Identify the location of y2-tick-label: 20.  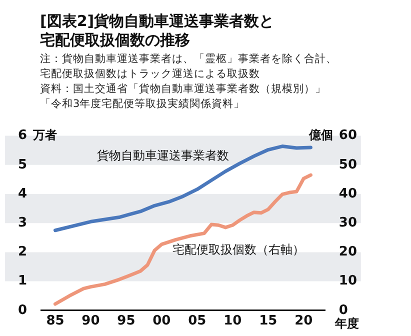
(348, 252).